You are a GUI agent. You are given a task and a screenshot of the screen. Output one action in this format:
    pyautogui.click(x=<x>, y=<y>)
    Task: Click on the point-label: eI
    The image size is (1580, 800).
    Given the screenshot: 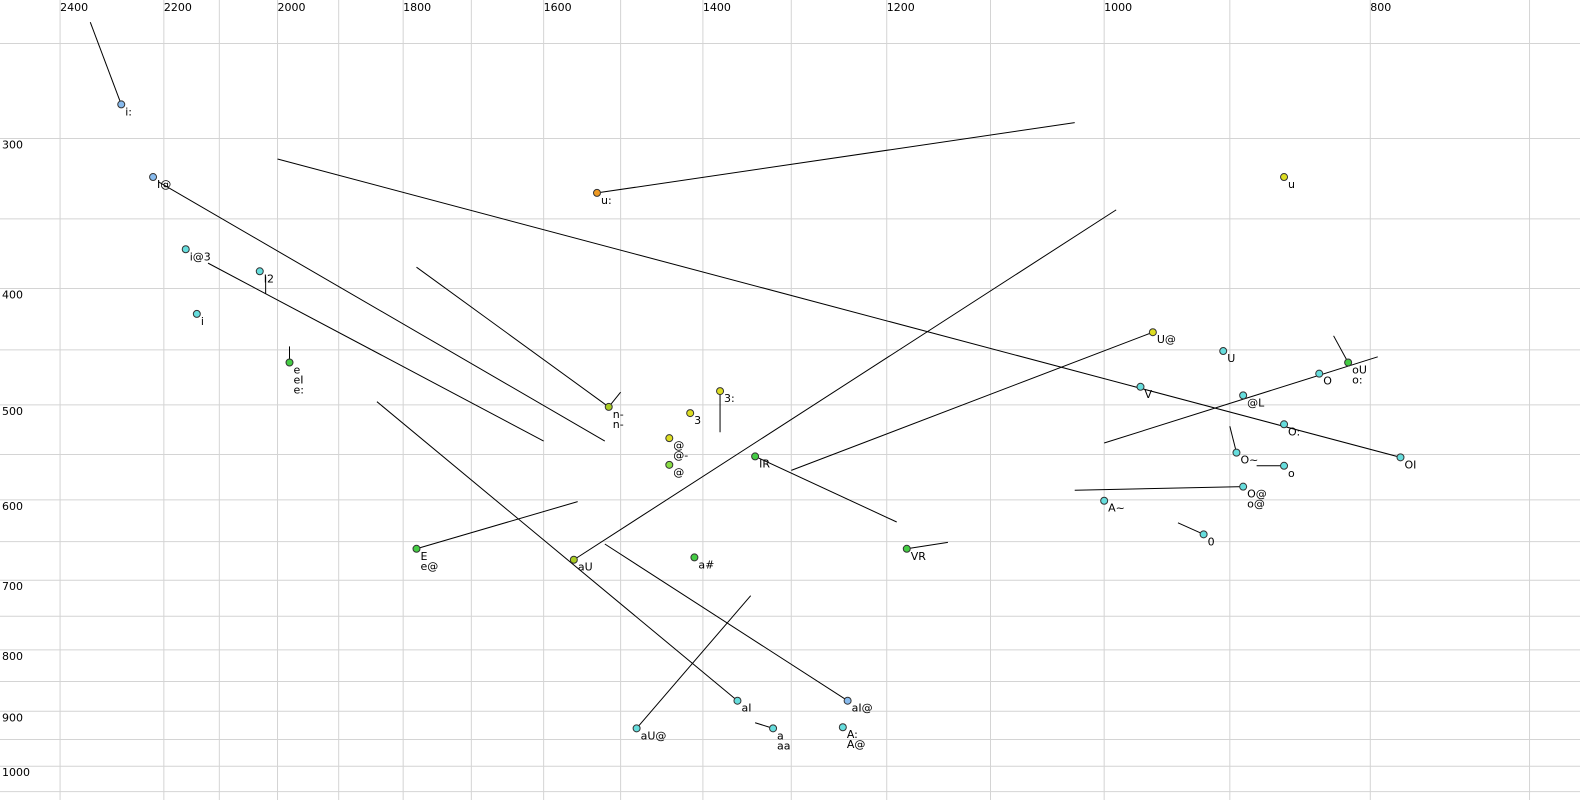 What is the action you would take?
    pyautogui.click(x=299, y=379)
    